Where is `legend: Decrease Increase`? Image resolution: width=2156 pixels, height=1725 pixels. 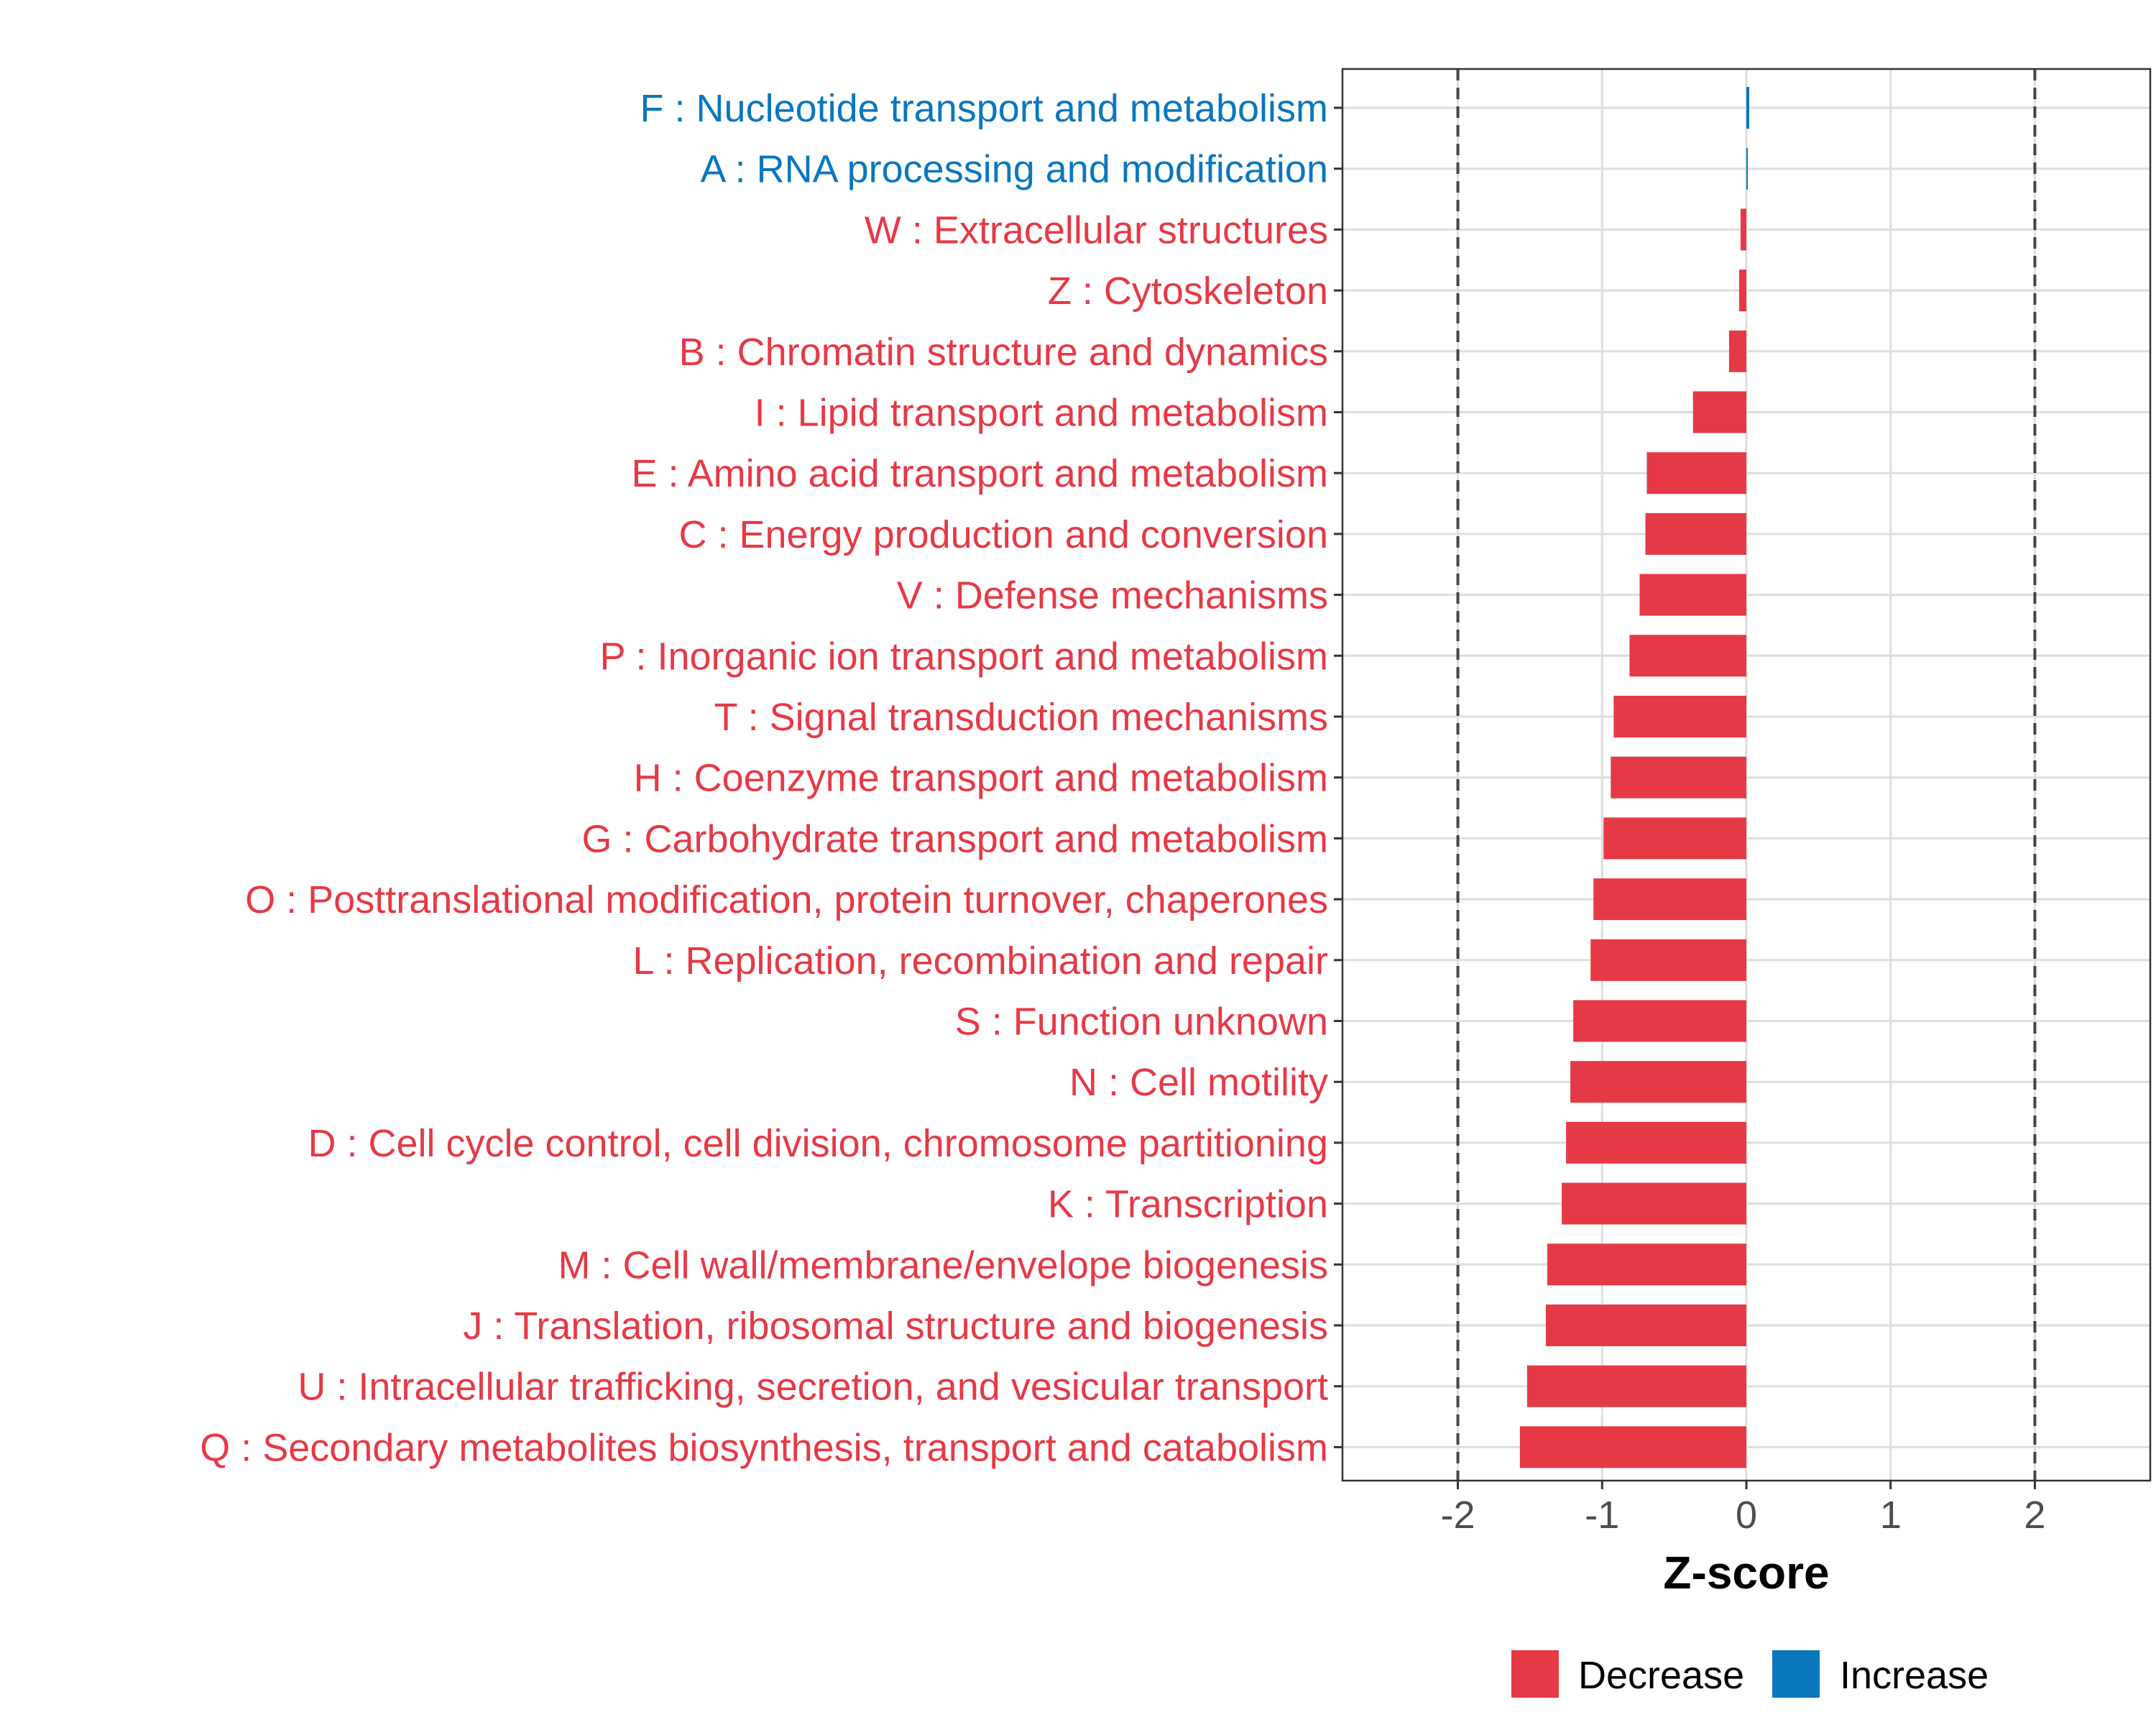 legend: Decrease Increase is located at coordinates (1750, 1674).